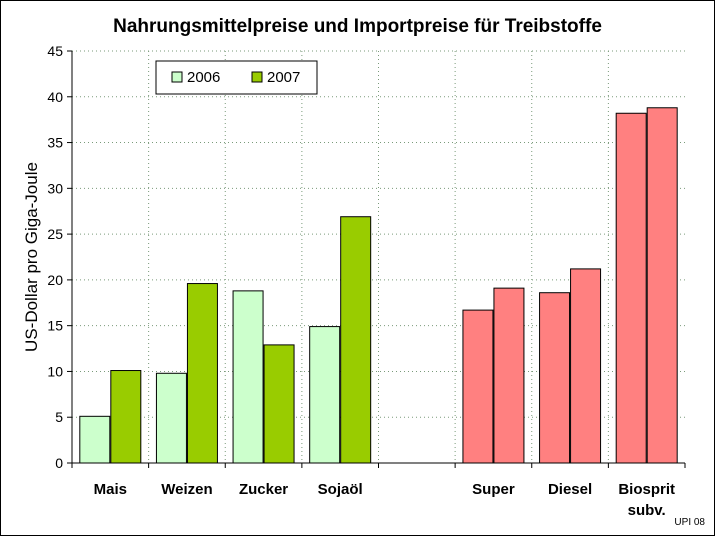 Image resolution: width=715 pixels, height=536 pixels. I want to click on legend-label-2006: 2006, so click(203, 77).